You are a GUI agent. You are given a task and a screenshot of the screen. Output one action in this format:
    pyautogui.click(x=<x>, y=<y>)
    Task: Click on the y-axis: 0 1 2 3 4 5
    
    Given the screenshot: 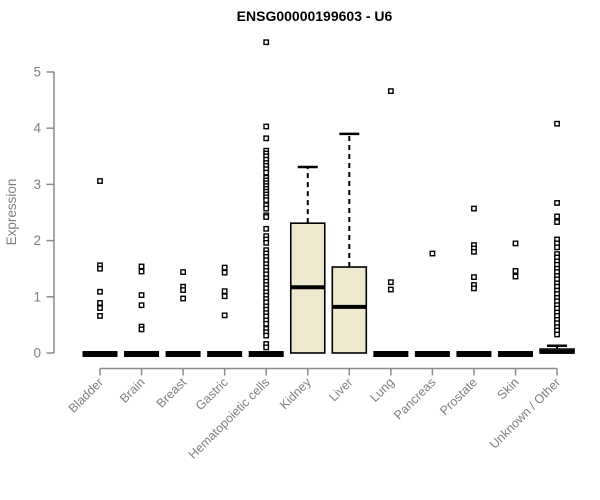 What is the action you would take?
    pyautogui.click(x=44, y=213)
    